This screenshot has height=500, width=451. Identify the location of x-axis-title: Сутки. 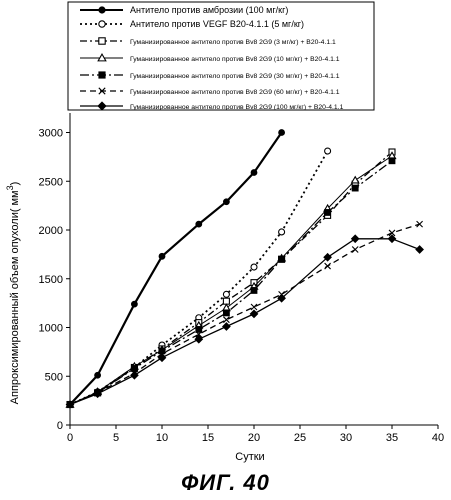
(249, 457).